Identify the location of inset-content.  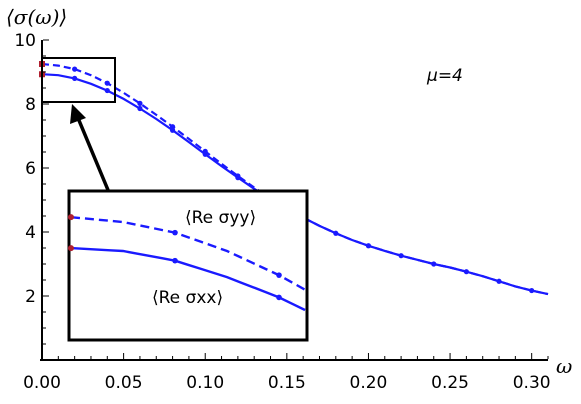
(187, 263).